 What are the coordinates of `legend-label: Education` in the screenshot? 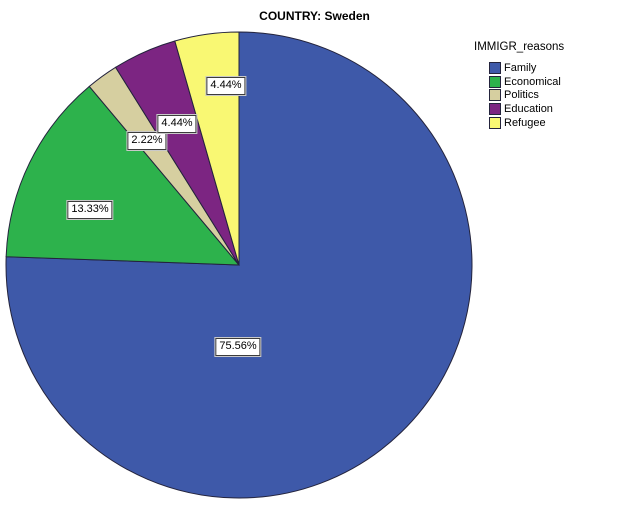 It's located at (528, 109).